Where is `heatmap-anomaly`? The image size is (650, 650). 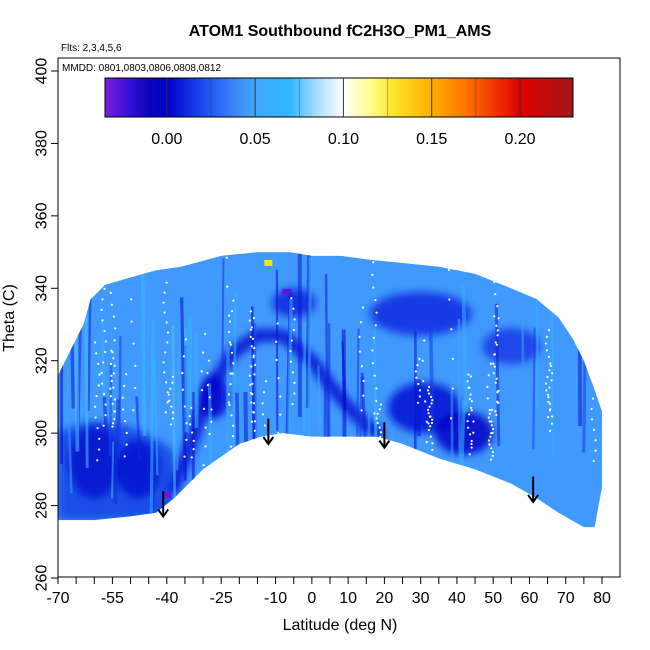 heatmap-anomaly is located at coordinates (166, 494).